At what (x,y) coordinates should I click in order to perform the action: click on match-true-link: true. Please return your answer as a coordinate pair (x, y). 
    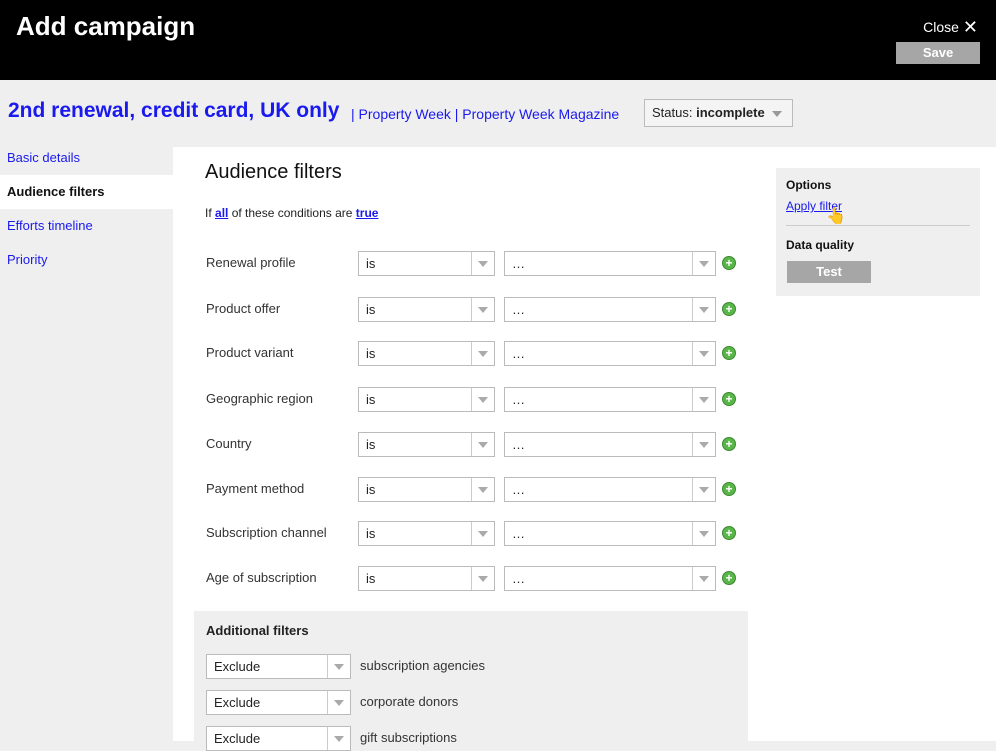
    Looking at the image, I should click on (367, 213).